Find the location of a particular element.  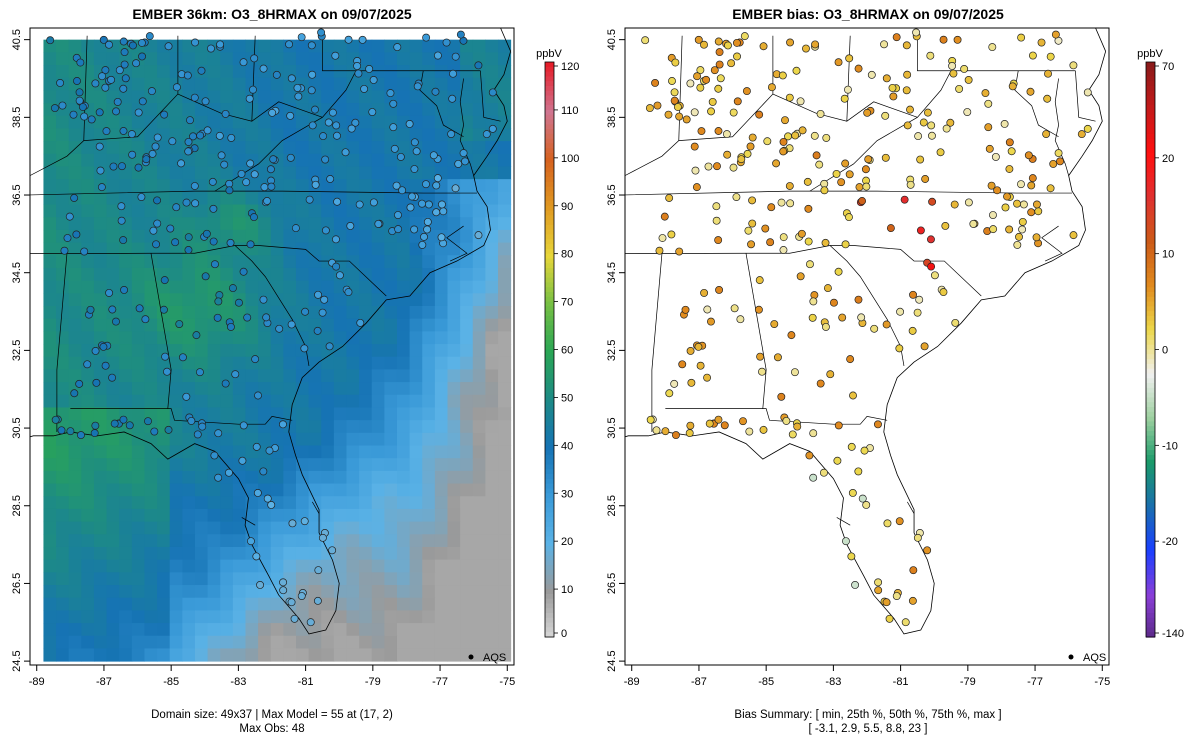

colorbar-tick-label: -20 is located at coordinates (1170, 542).